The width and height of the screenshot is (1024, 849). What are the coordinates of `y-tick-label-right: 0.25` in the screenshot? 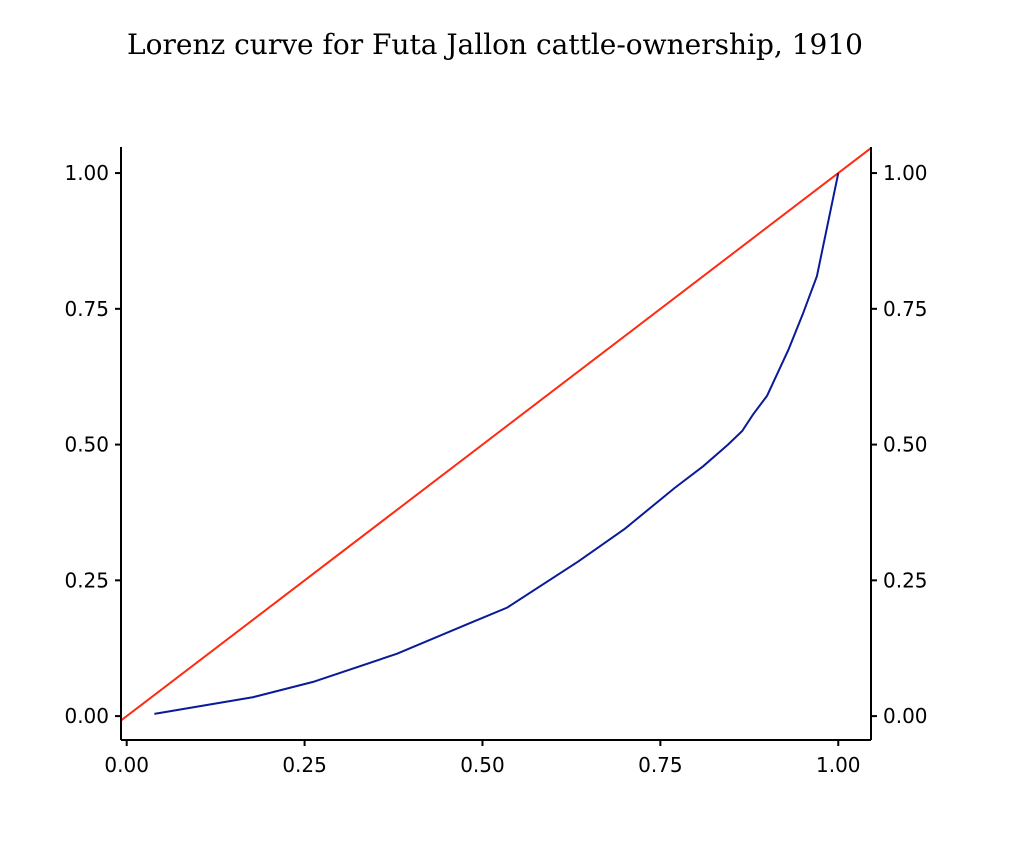 It's located at (905, 580).